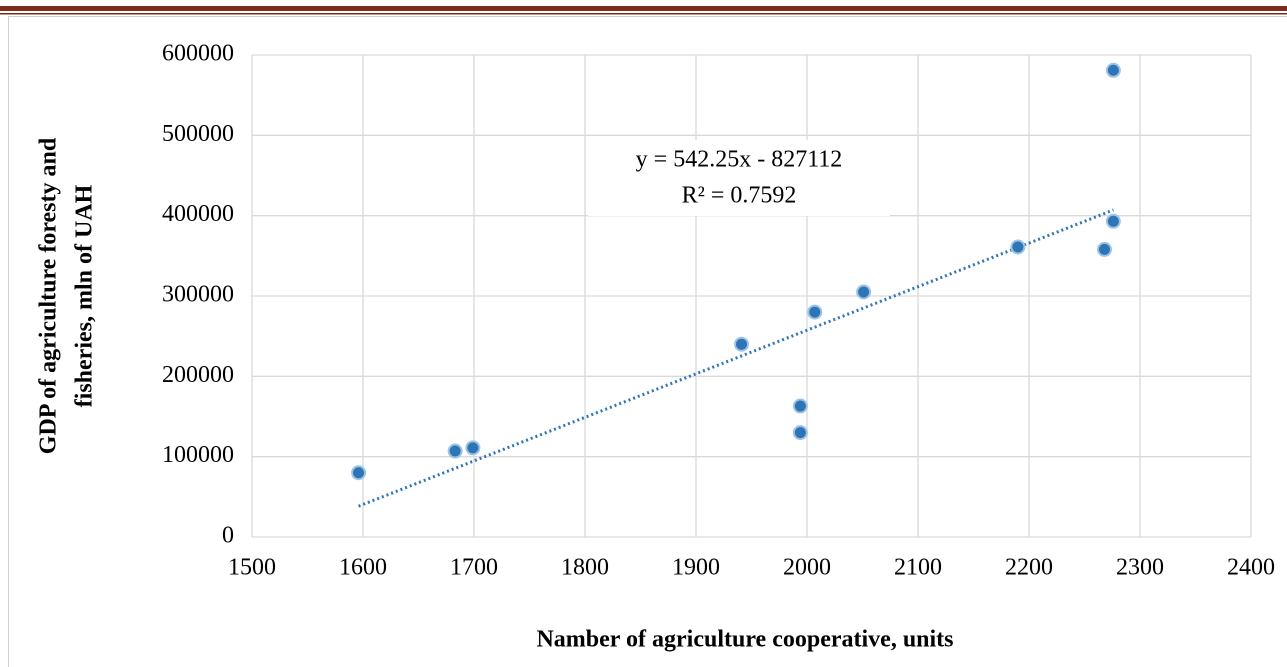 The image size is (1287, 667). Describe the element at coordinates (198, 455) in the screenshot. I see `y-tick-label: 100000` at that location.